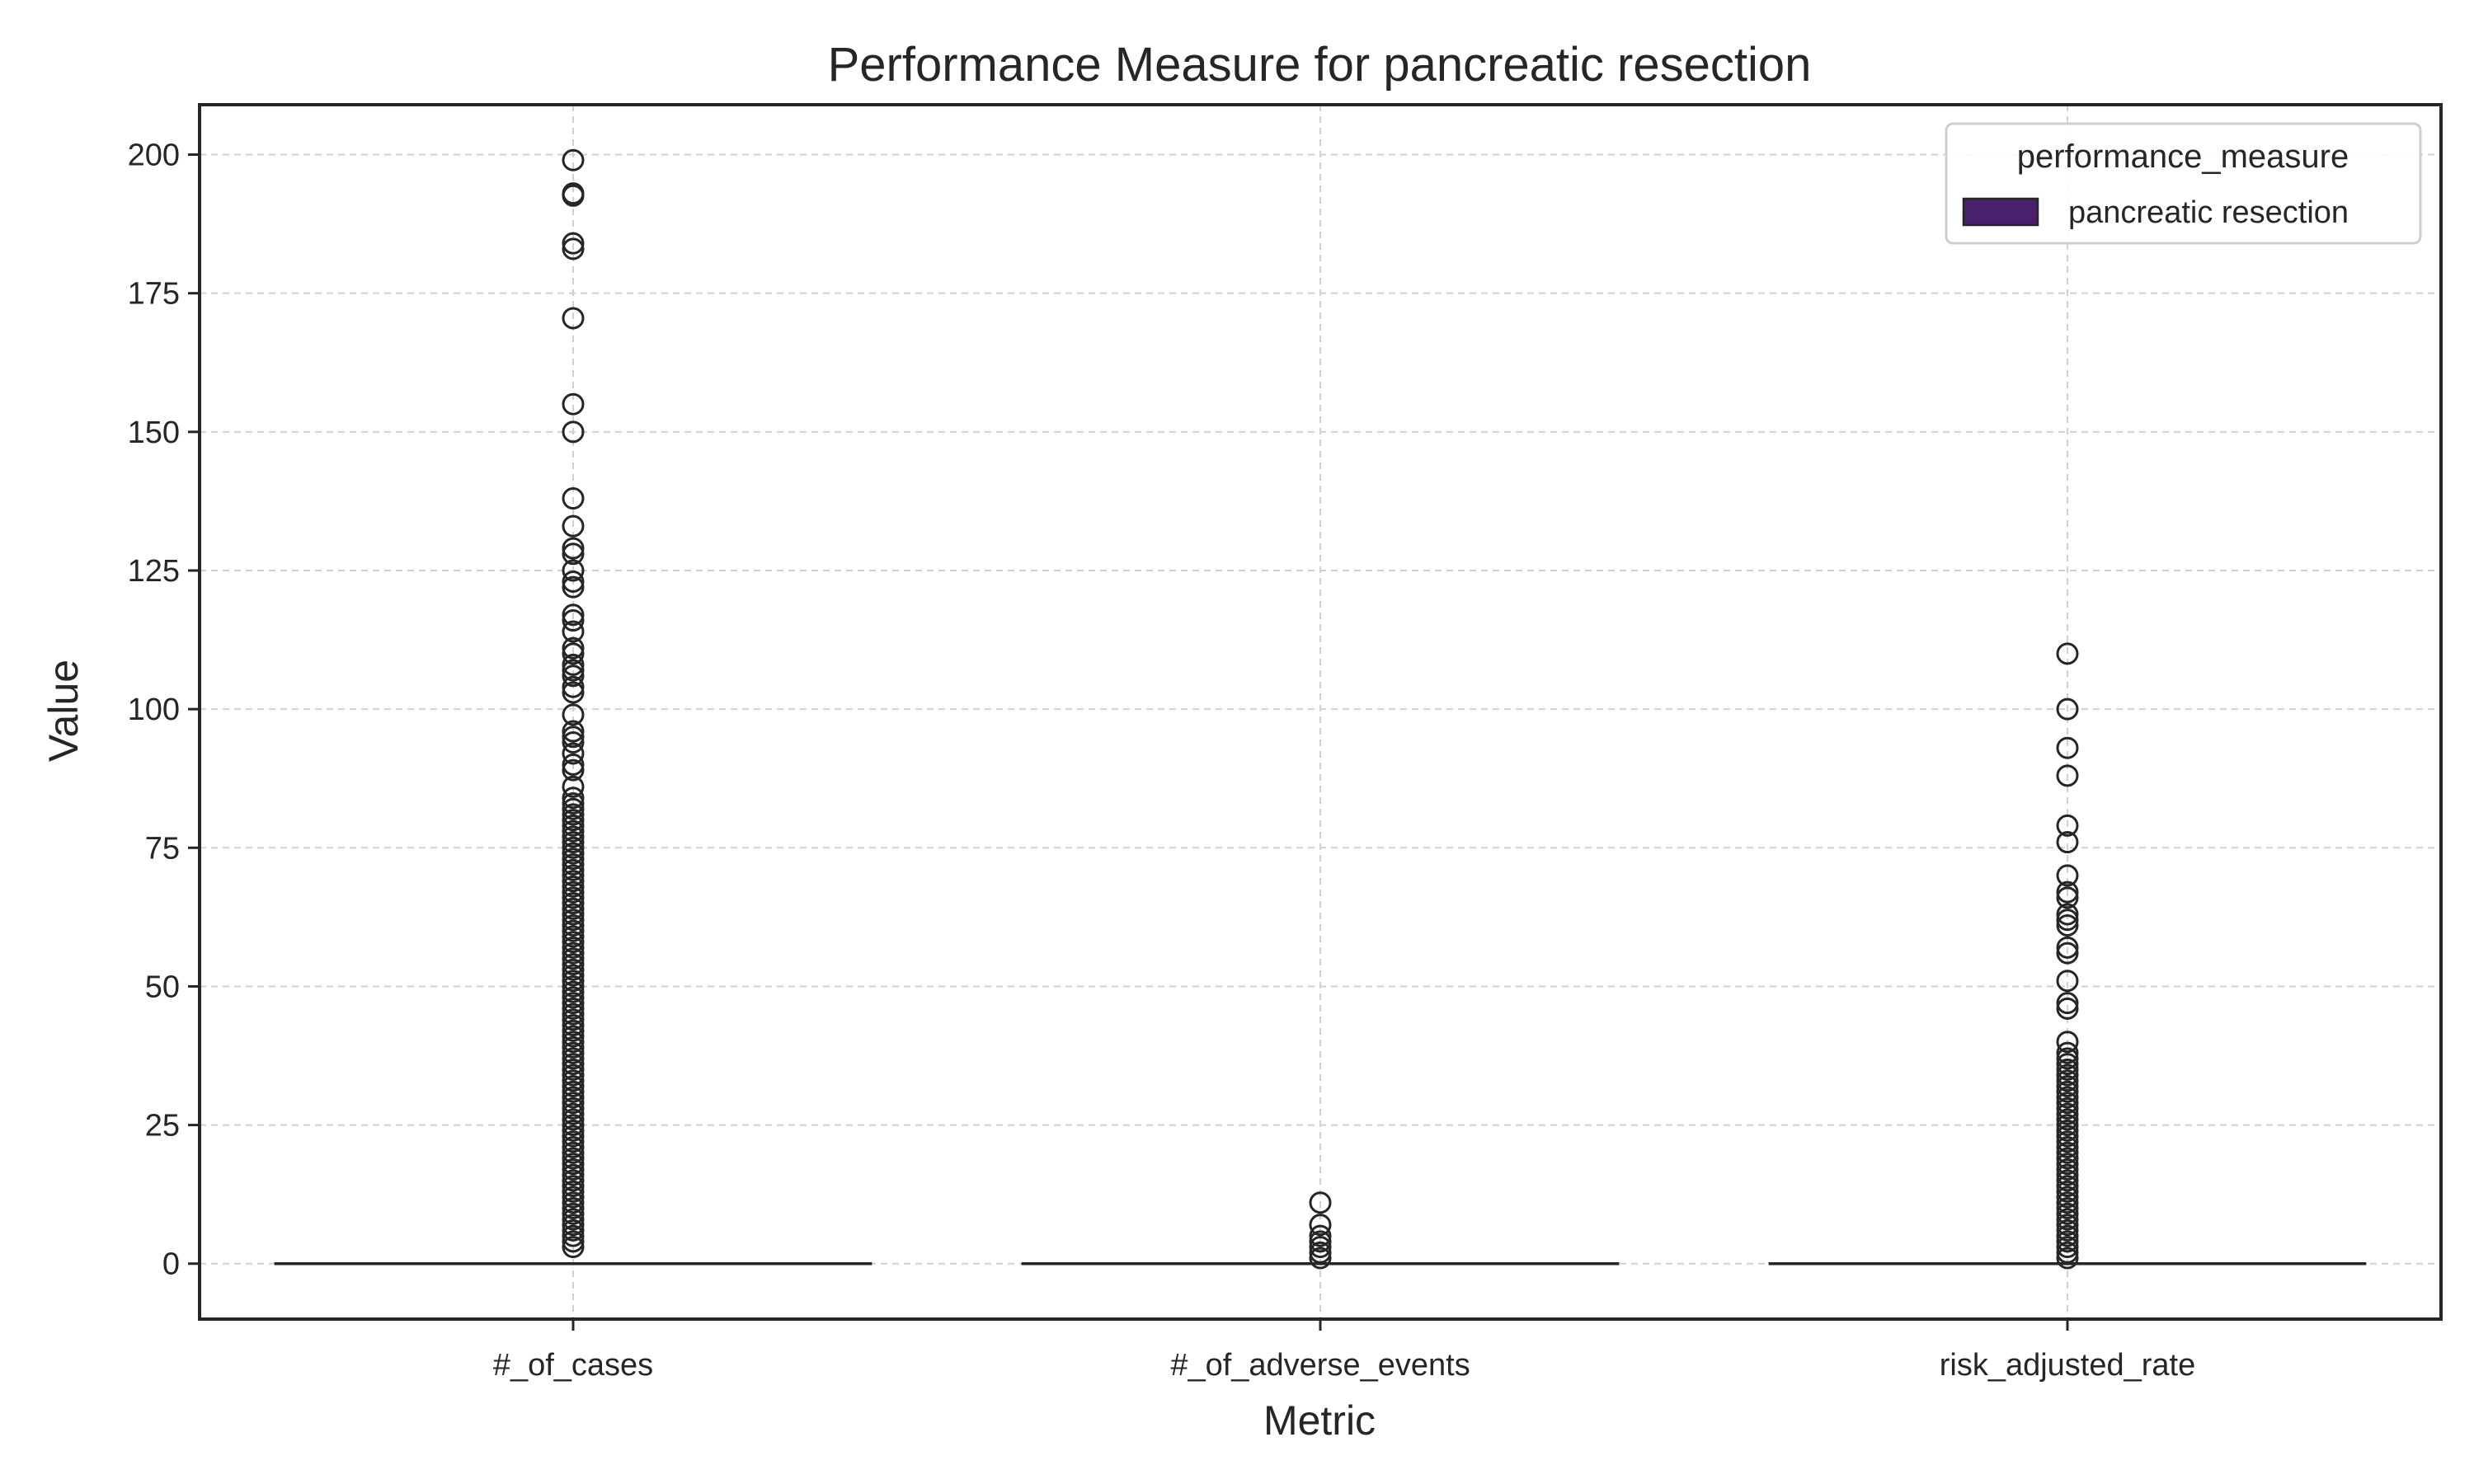  What do you see at coordinates (2208, 212) in the screenshot?
I see `legend-entry-label: pancreatic resection` at bounding box center [2208, 212].